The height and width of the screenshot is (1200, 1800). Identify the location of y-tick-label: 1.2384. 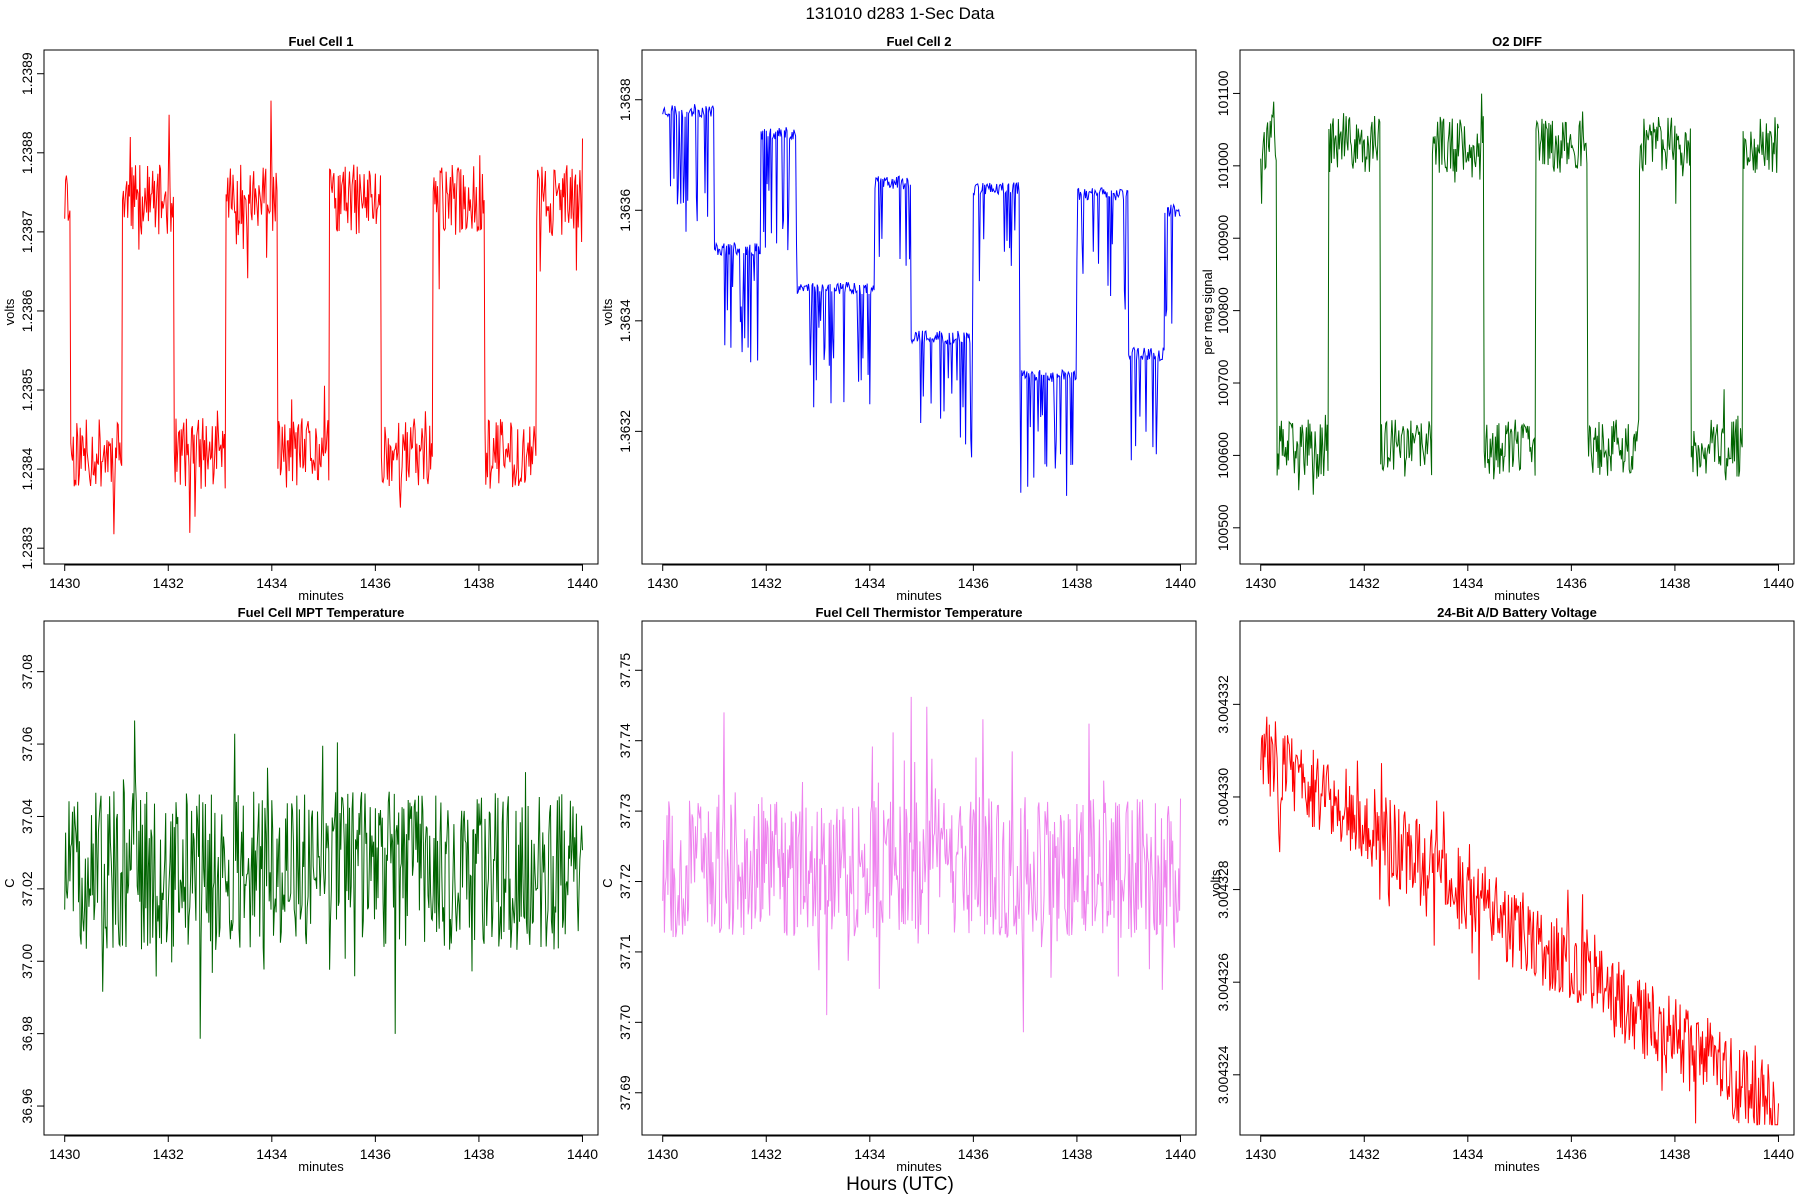
(27, 468).